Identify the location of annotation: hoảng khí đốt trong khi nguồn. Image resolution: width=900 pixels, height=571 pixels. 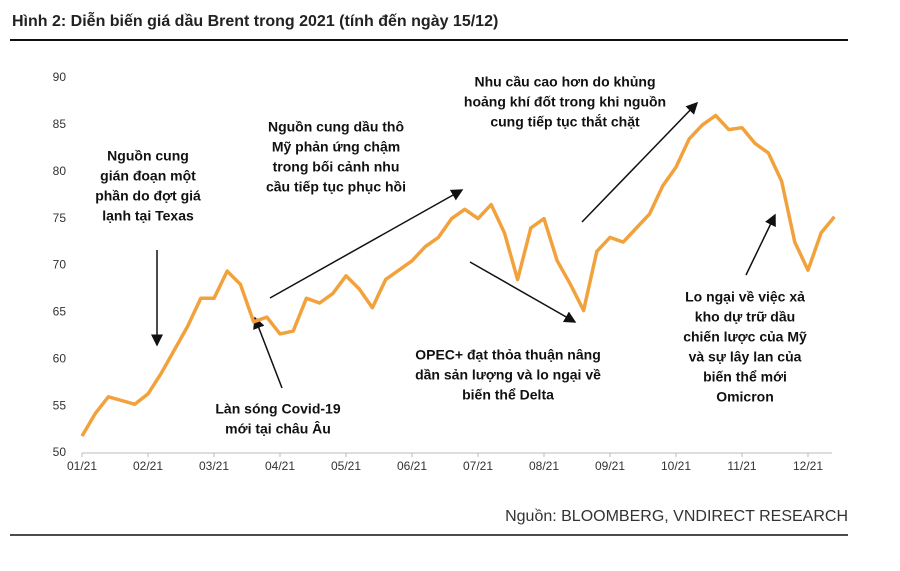
(565, 102).